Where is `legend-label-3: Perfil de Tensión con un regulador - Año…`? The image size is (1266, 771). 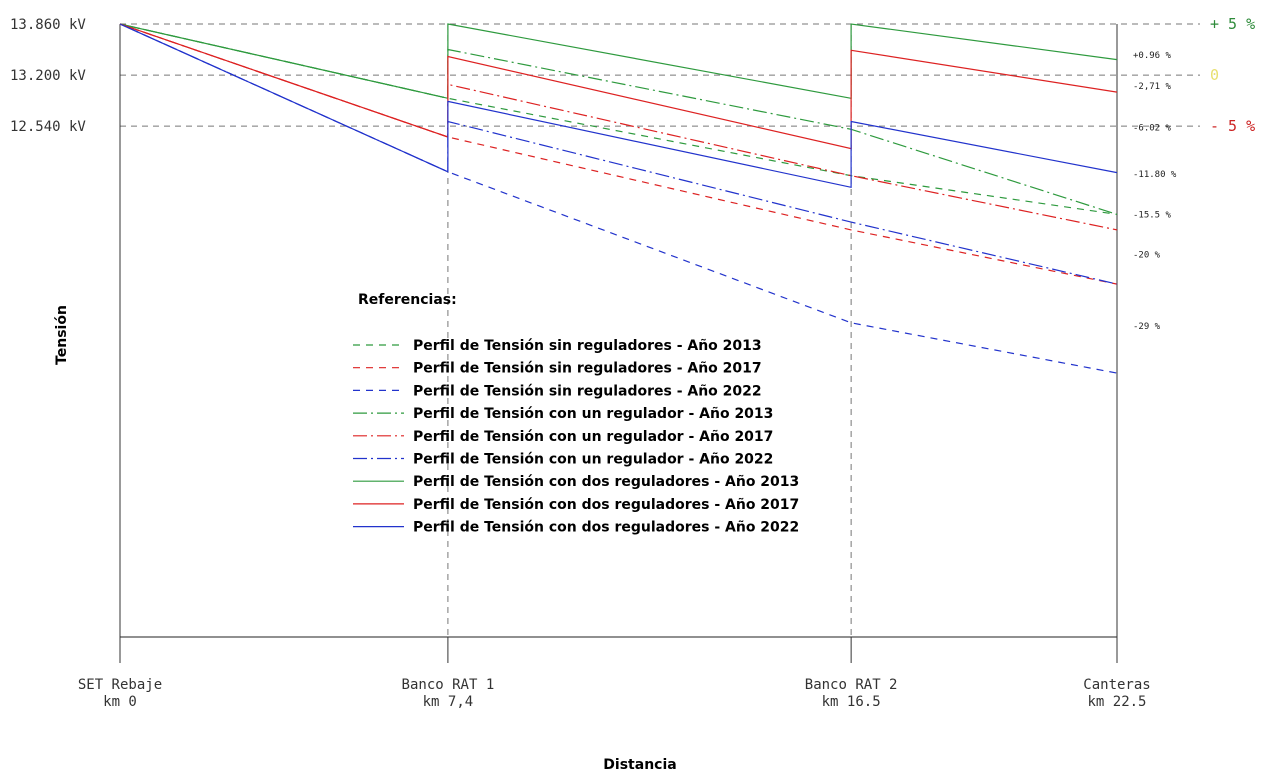 legend-label-3: Perfil de Tensión con un regulador - Año… is located at coordinates (593, 414).